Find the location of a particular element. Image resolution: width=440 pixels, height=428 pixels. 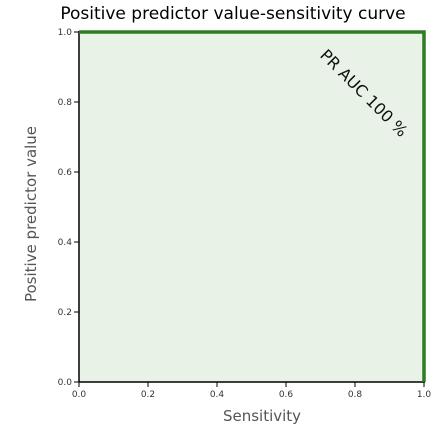

y-tick-label: 0.4 is located at coordinates (65, 243).